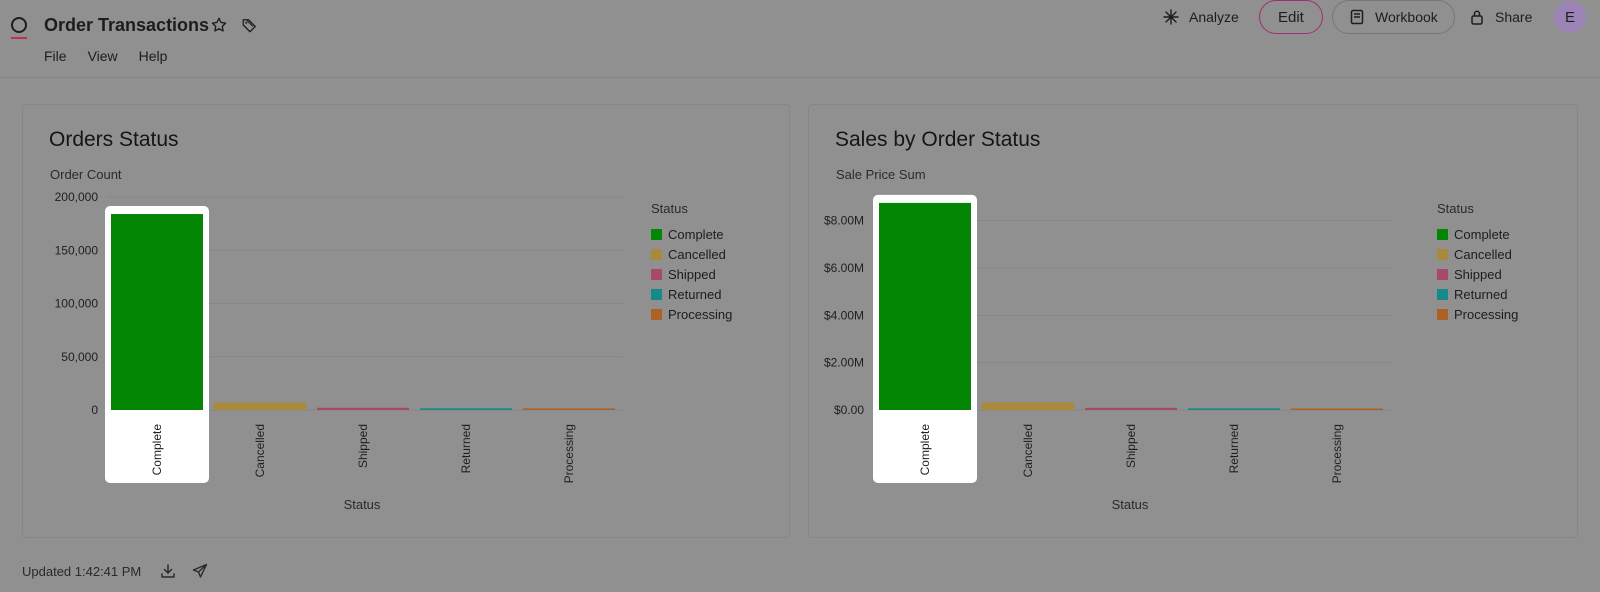 The height and width of the screenshot is (592, 1600). I want to click on y-tick-label: $0.00, so click(849, 410).